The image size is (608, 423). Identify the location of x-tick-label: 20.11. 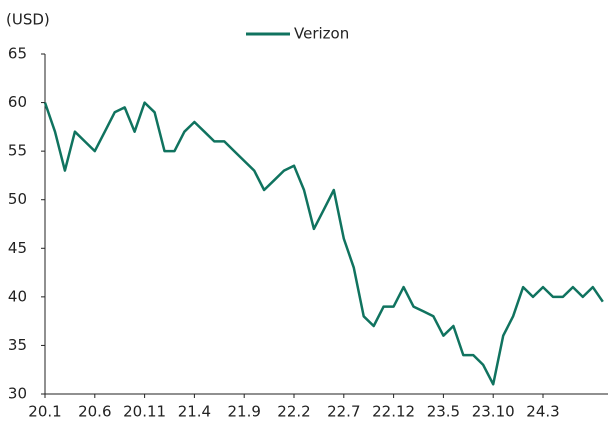
(144, 412).